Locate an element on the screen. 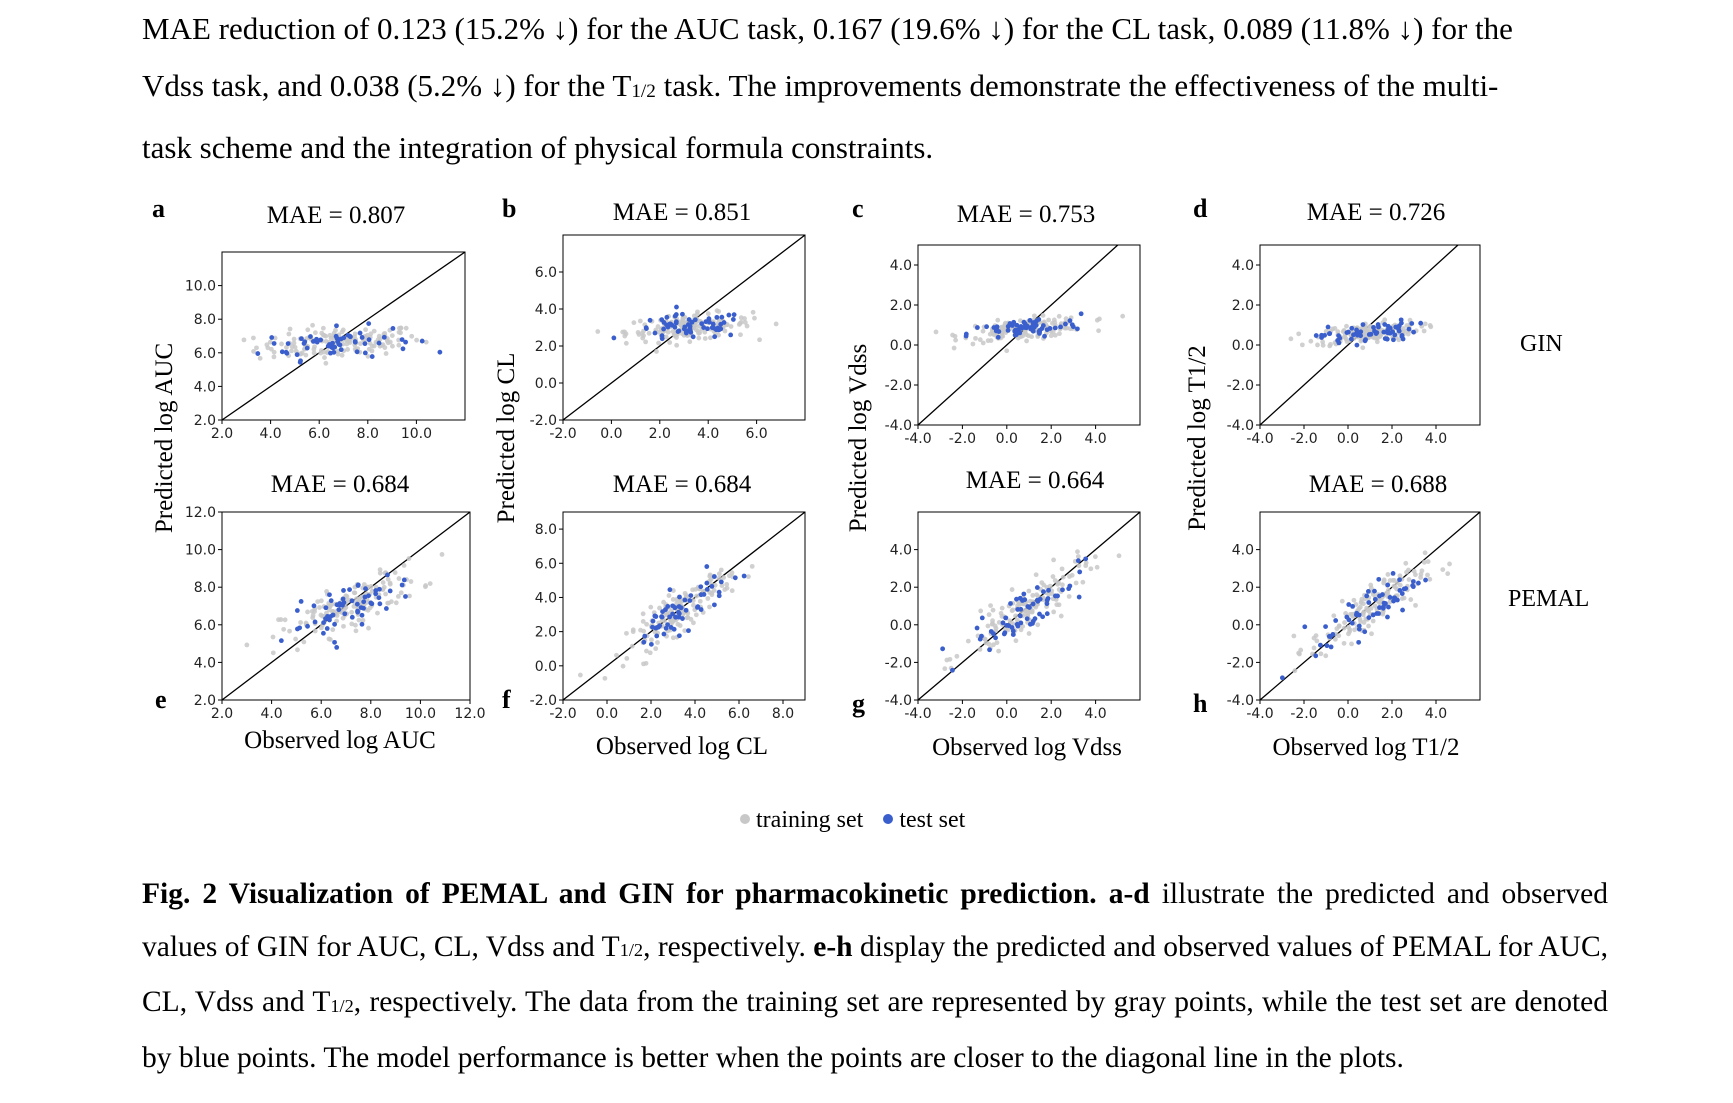 This screenshot has width=1733, height=1103. panel-d-test-point is located at coordinates (1413, 332).